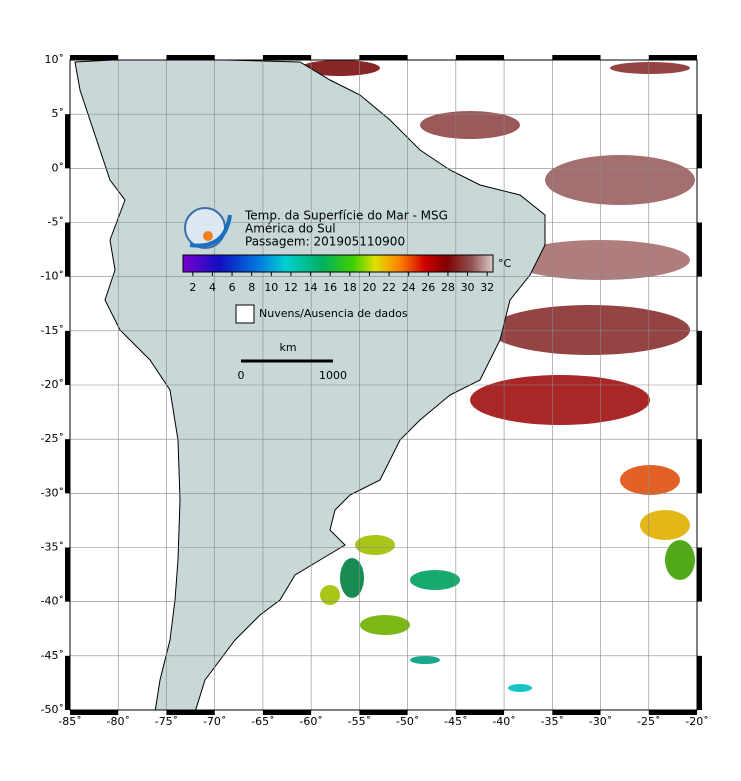 The width and height of the screenshot is (741, 781). What do you see at coordinates (52, 601) in the screenshot?
I see `y-tick-label: -40˚` at bounding box center [52, 601].